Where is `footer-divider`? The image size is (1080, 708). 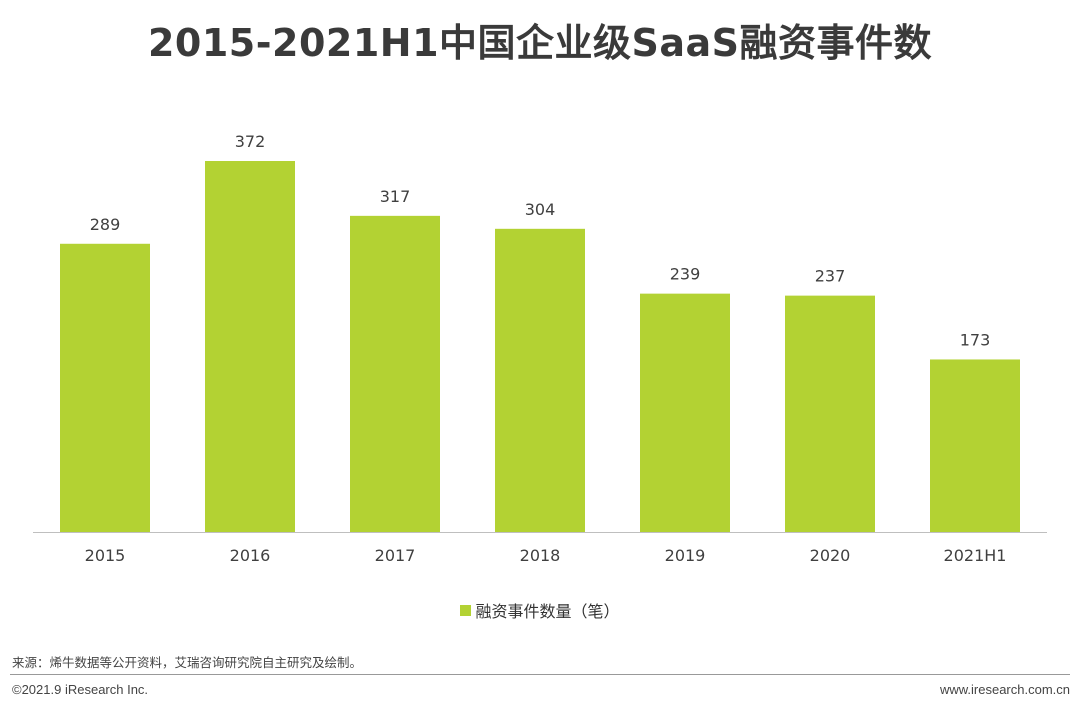
footer-divider is located at coordinates (540, 674).